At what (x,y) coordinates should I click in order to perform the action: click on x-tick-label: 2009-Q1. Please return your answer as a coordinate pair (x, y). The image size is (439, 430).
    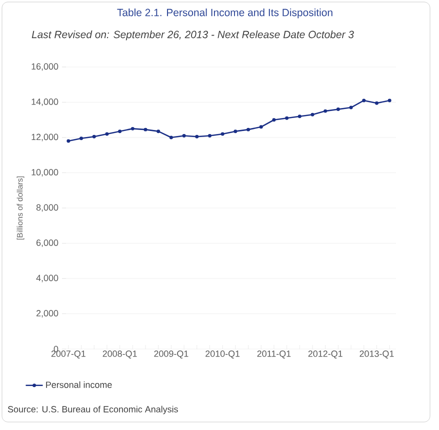
    Looking at the image, I should click on (171, 354).